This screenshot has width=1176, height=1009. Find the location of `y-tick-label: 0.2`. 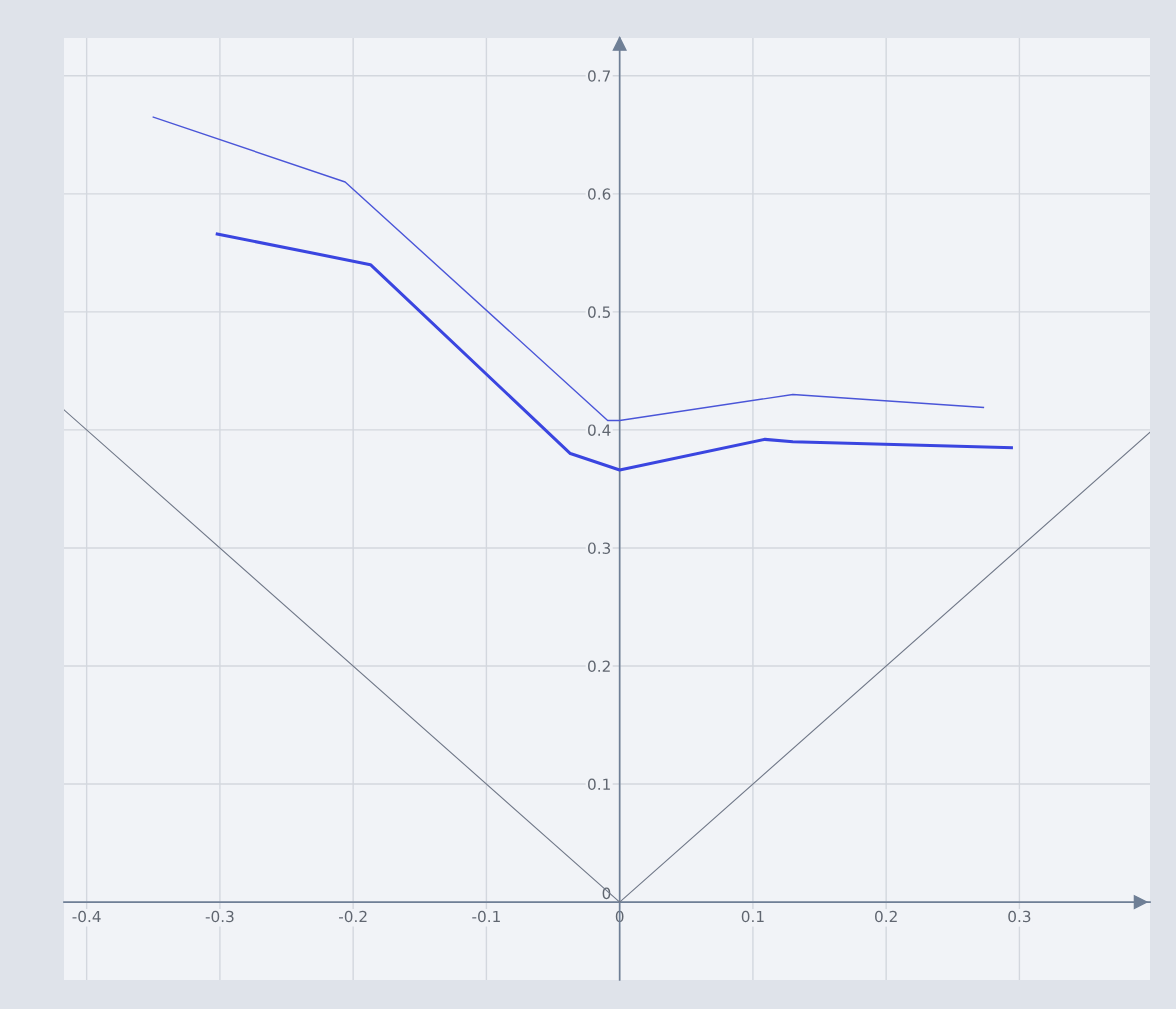

y-tick-label: 0.2 is located at coordinates (599, 666).